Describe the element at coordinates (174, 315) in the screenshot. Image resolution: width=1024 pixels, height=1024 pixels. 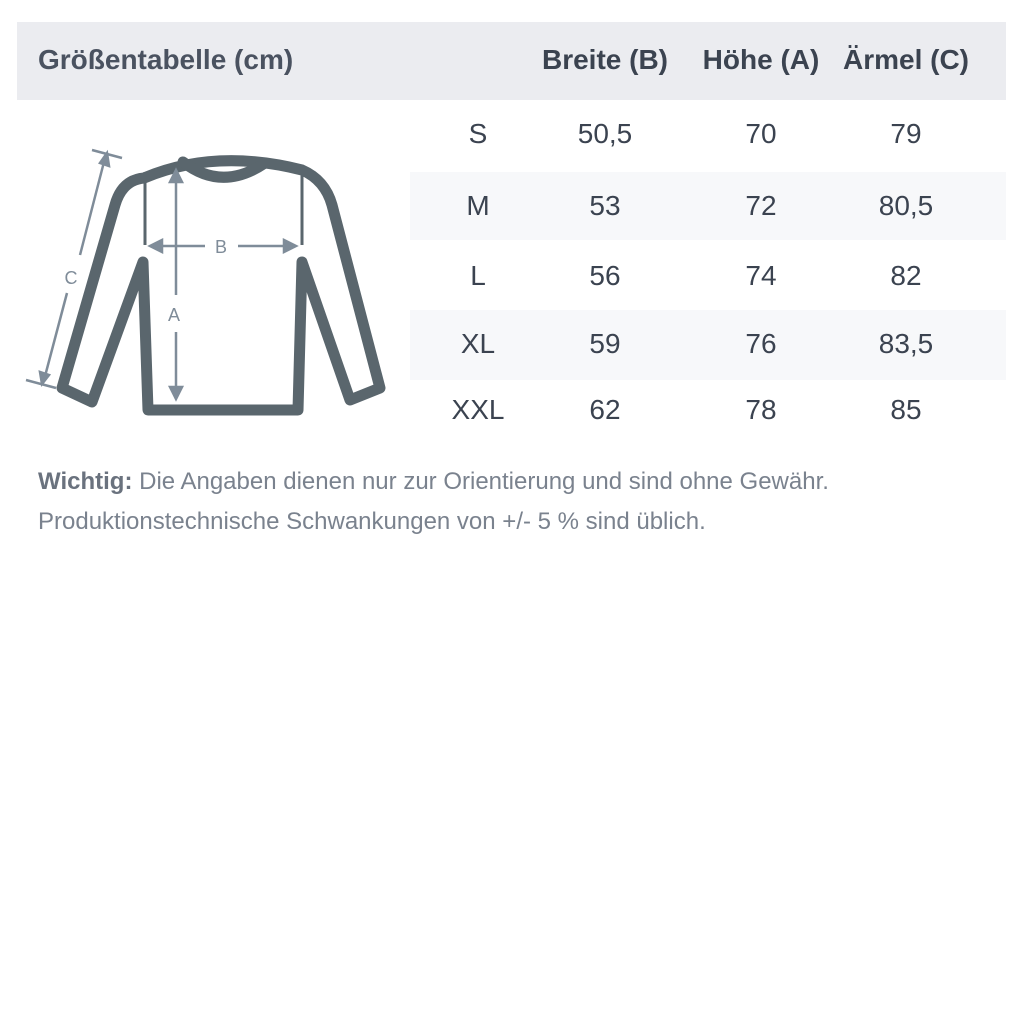
I see `label-a: A` at that location.